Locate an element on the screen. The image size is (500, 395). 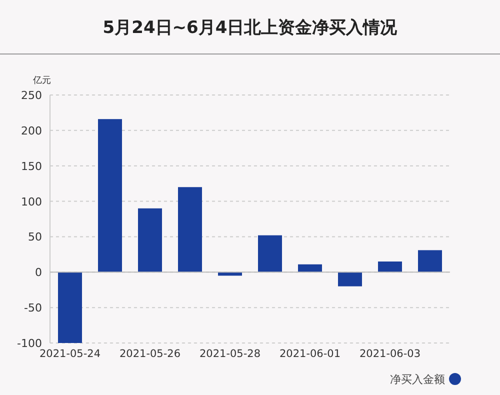
y-tick-label: -50 is located at coordinates (33, 308).